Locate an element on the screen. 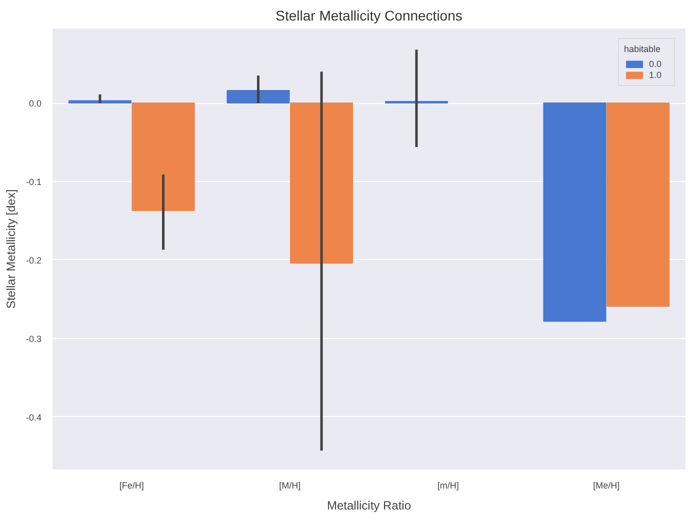  x-tick-label: [M/H] is located at coordinates (290, 485).